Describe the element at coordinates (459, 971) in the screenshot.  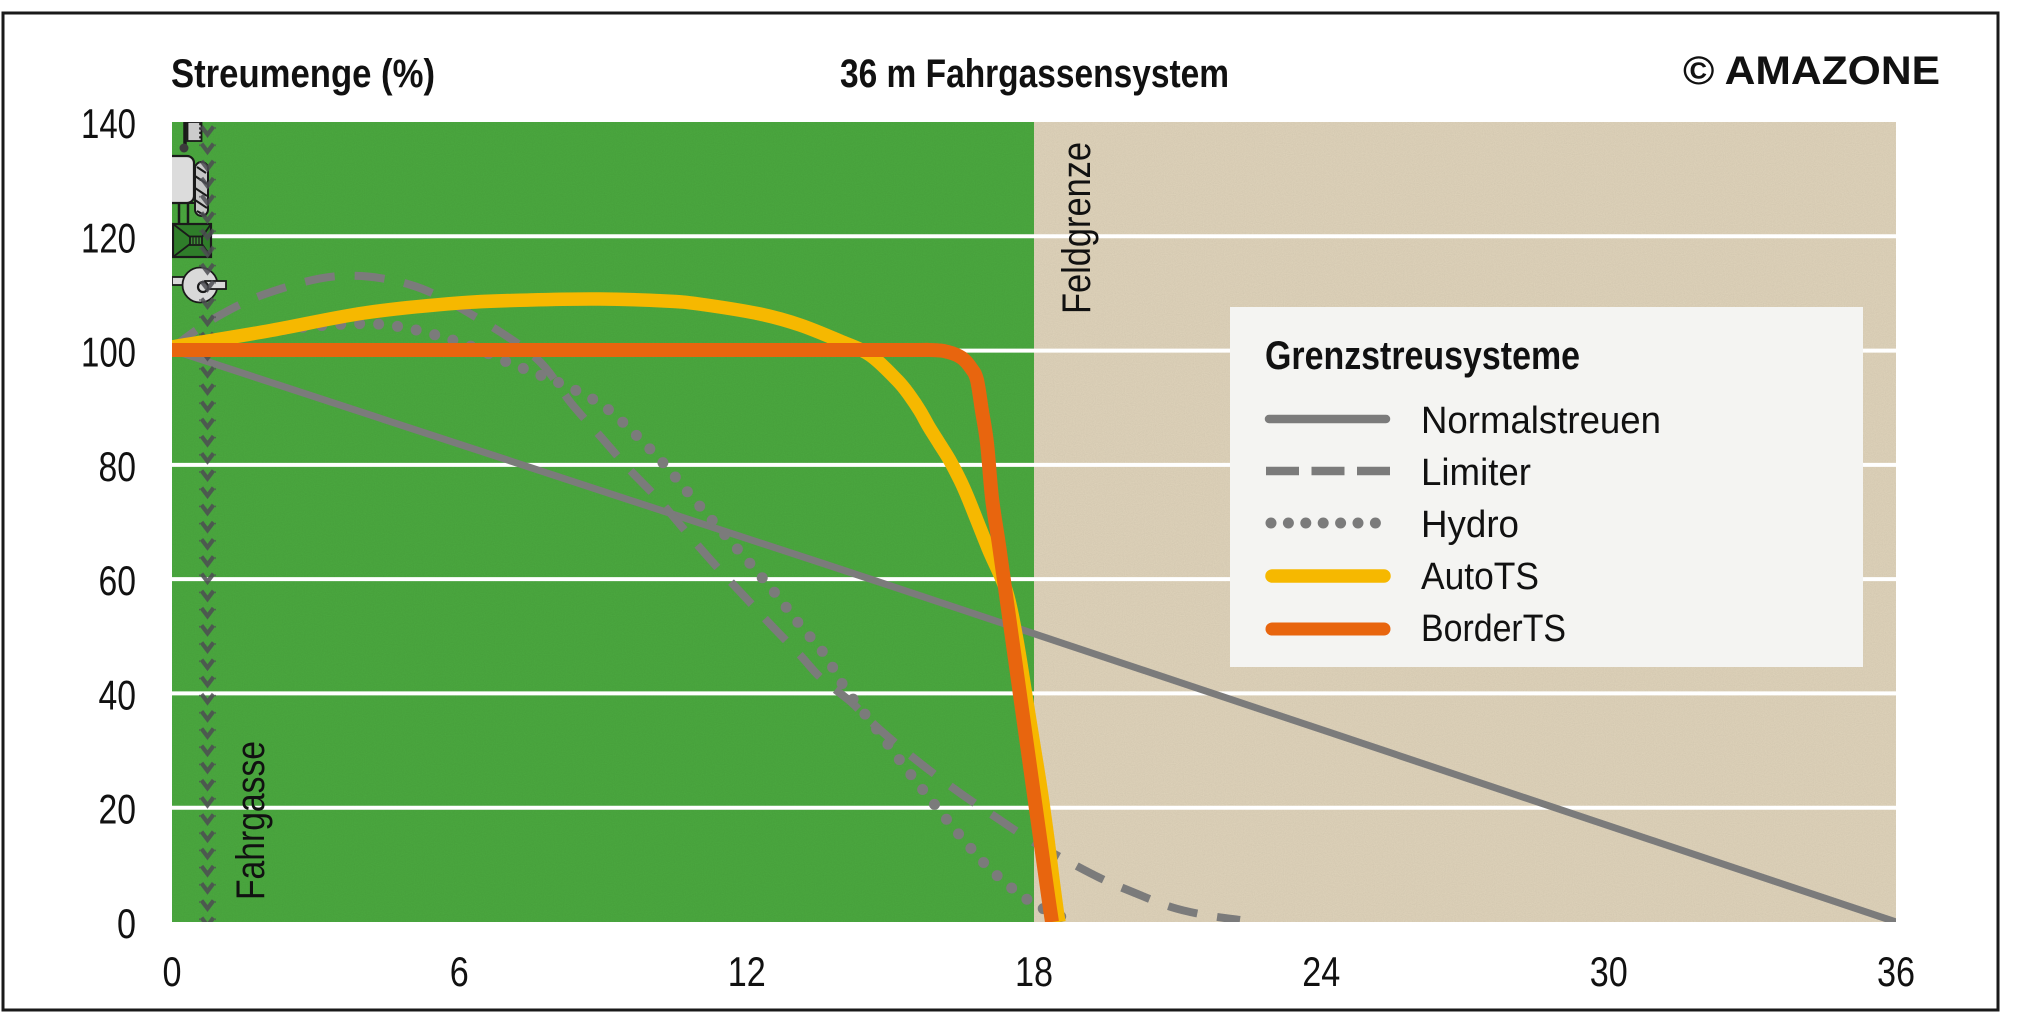
I see `svg-text: 6` at that location.